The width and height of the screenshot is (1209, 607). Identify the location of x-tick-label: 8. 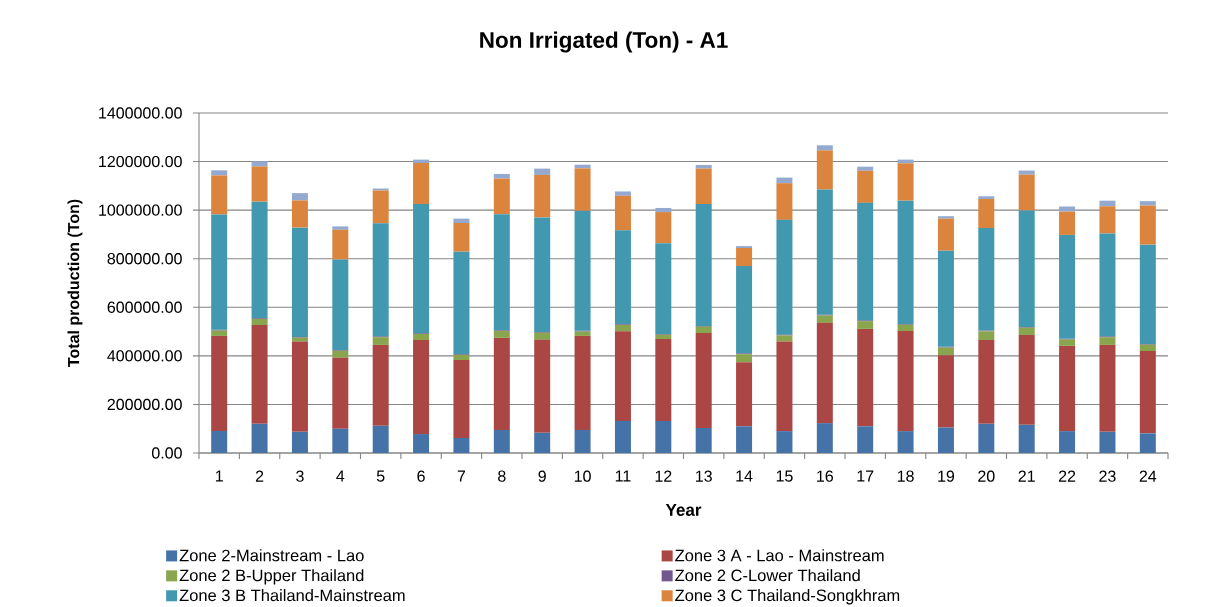
(502, 476).